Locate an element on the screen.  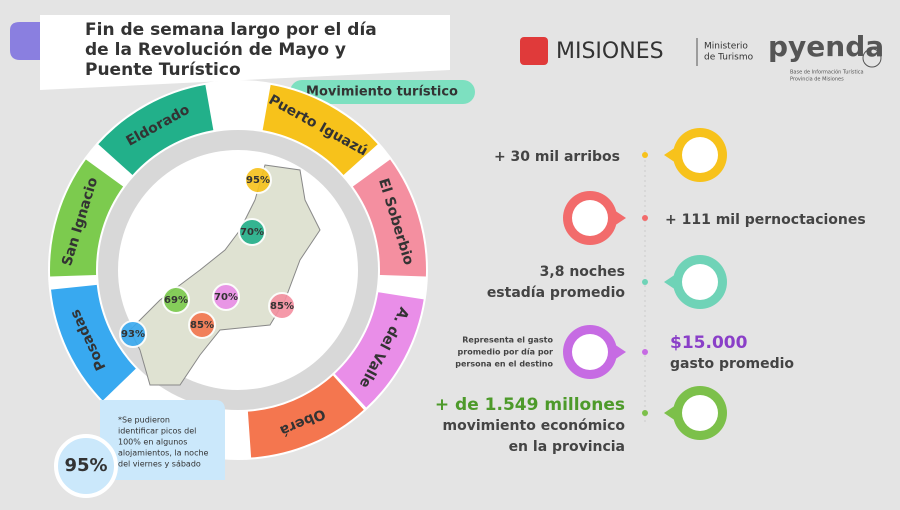
ministry-line: Ministerio is located at coordinates (726, 47).